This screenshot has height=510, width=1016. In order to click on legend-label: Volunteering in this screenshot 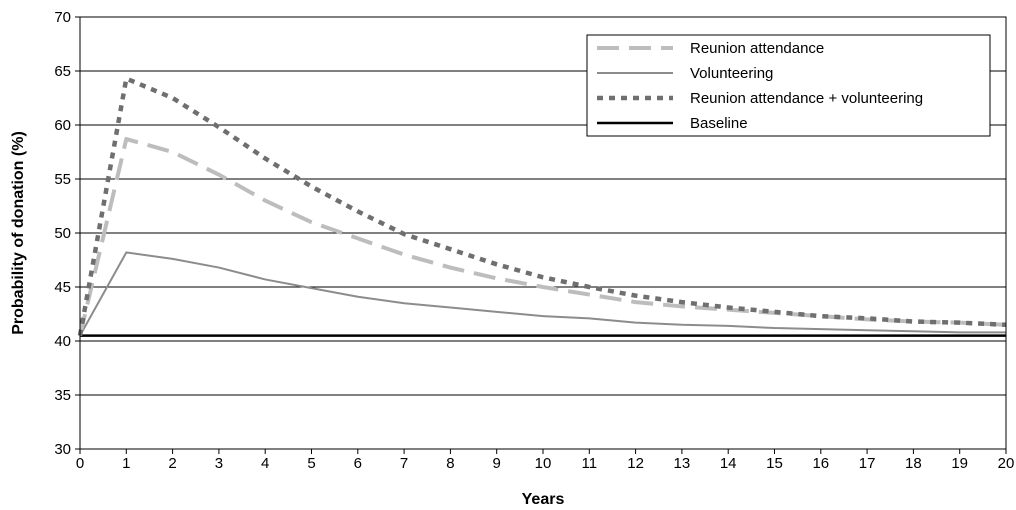, I will do `click(731, 73)`.